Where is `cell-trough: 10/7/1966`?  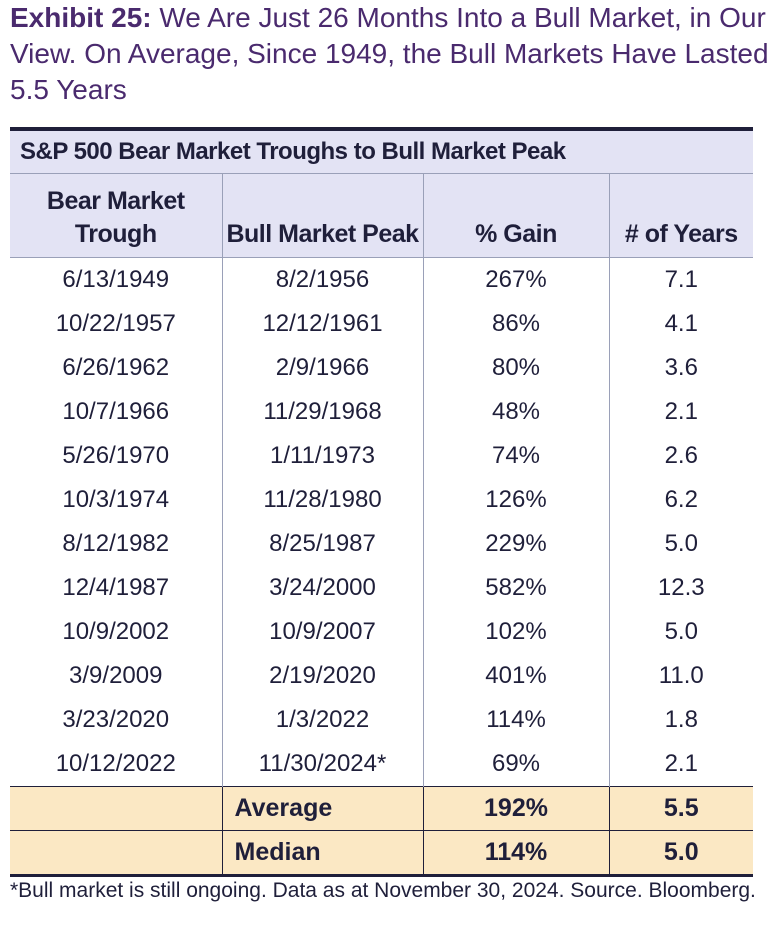 cell-trough: 10/7/1966 is located at coordinates (116, 412).